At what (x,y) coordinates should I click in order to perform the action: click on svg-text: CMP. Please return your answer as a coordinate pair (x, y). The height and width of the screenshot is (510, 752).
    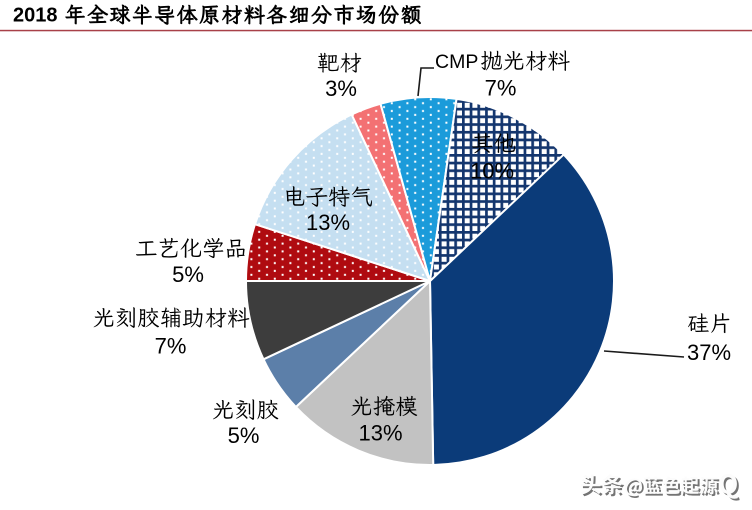
    Looking at the image, I should click on (456, 62).